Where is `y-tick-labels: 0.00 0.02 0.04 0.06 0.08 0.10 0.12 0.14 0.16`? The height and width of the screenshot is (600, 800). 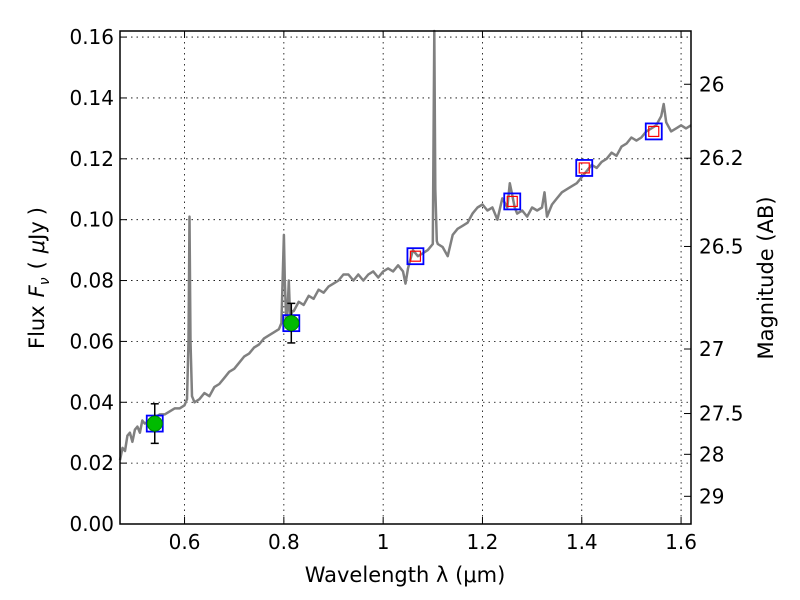
y-tick-labels: 0.00 0.02 0.04 0.06 0.08 0.10 0.12 0.14 0.16 is located at coordinates (91, 280).